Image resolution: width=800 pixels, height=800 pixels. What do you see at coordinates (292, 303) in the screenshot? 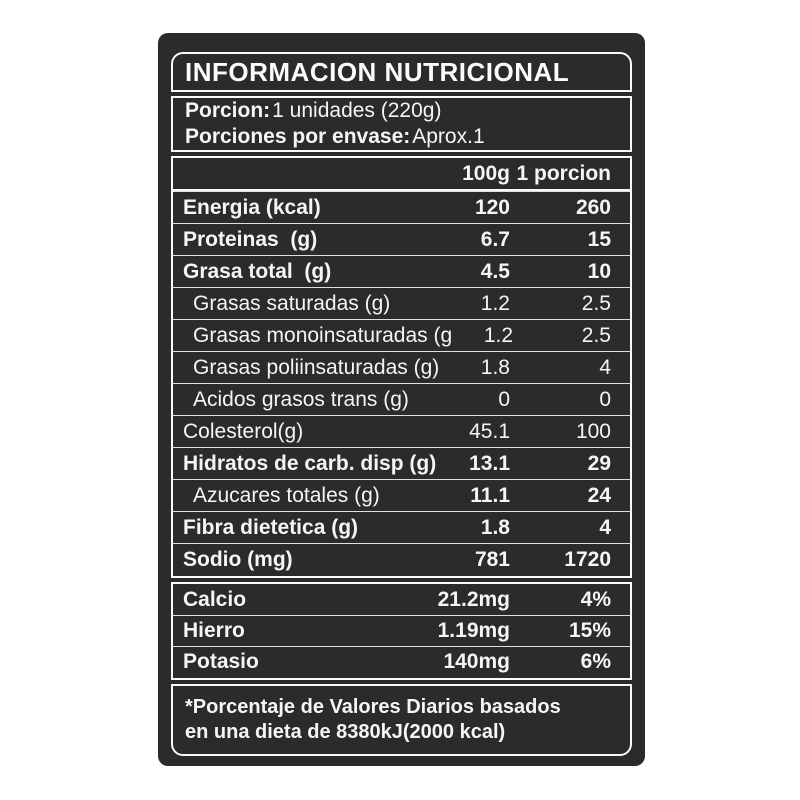
I see `row-label: Grasas saturadas (g)` at bounding box center [292, 303].